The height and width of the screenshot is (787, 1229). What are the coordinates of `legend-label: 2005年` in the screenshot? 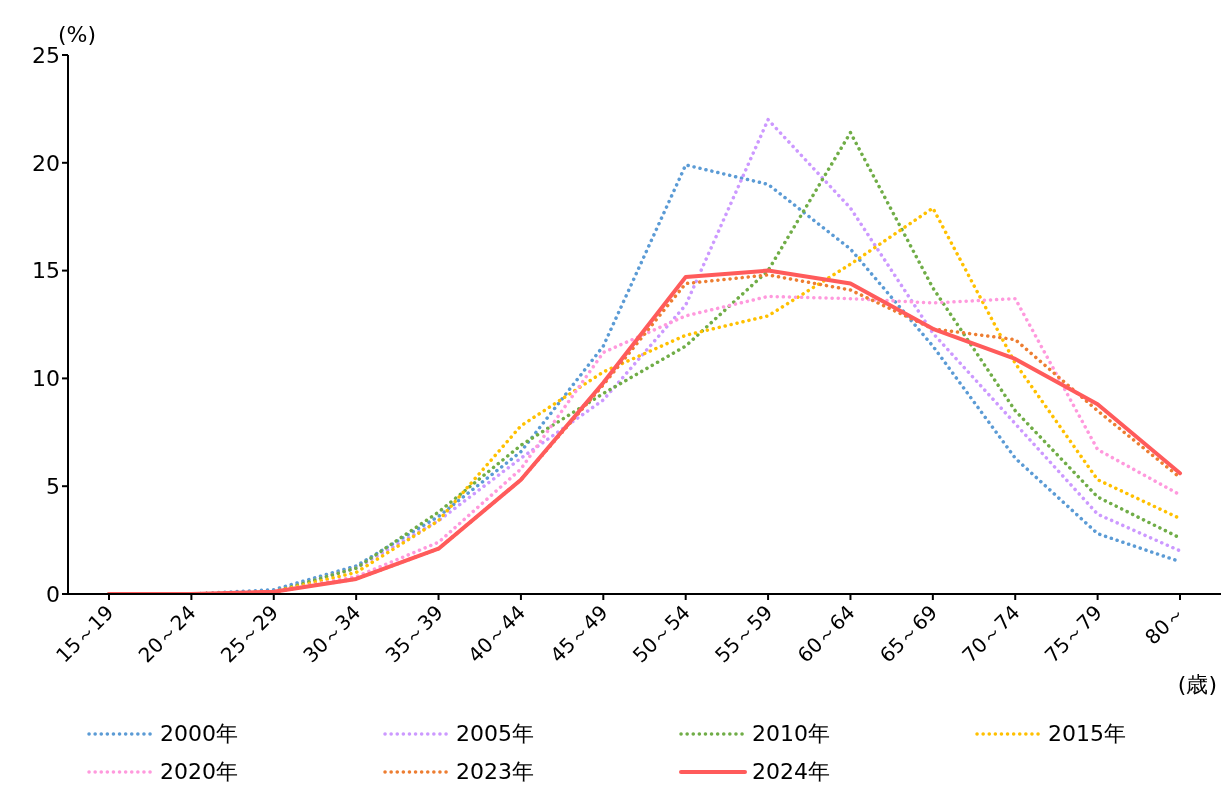 It's located at (495, 734).